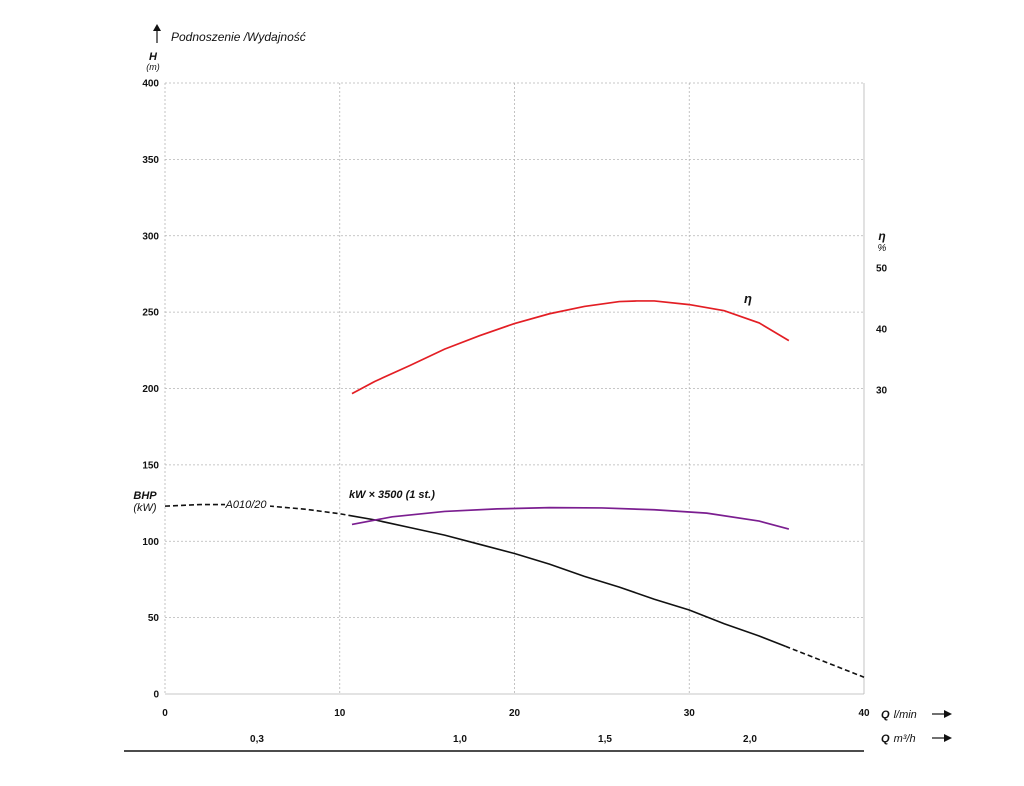 The width and height of the screenshot is (1024, 786). Describe the element at coordinates (748, 298) in the screenshot. I see `efficiency-curve-label: η` at that location.